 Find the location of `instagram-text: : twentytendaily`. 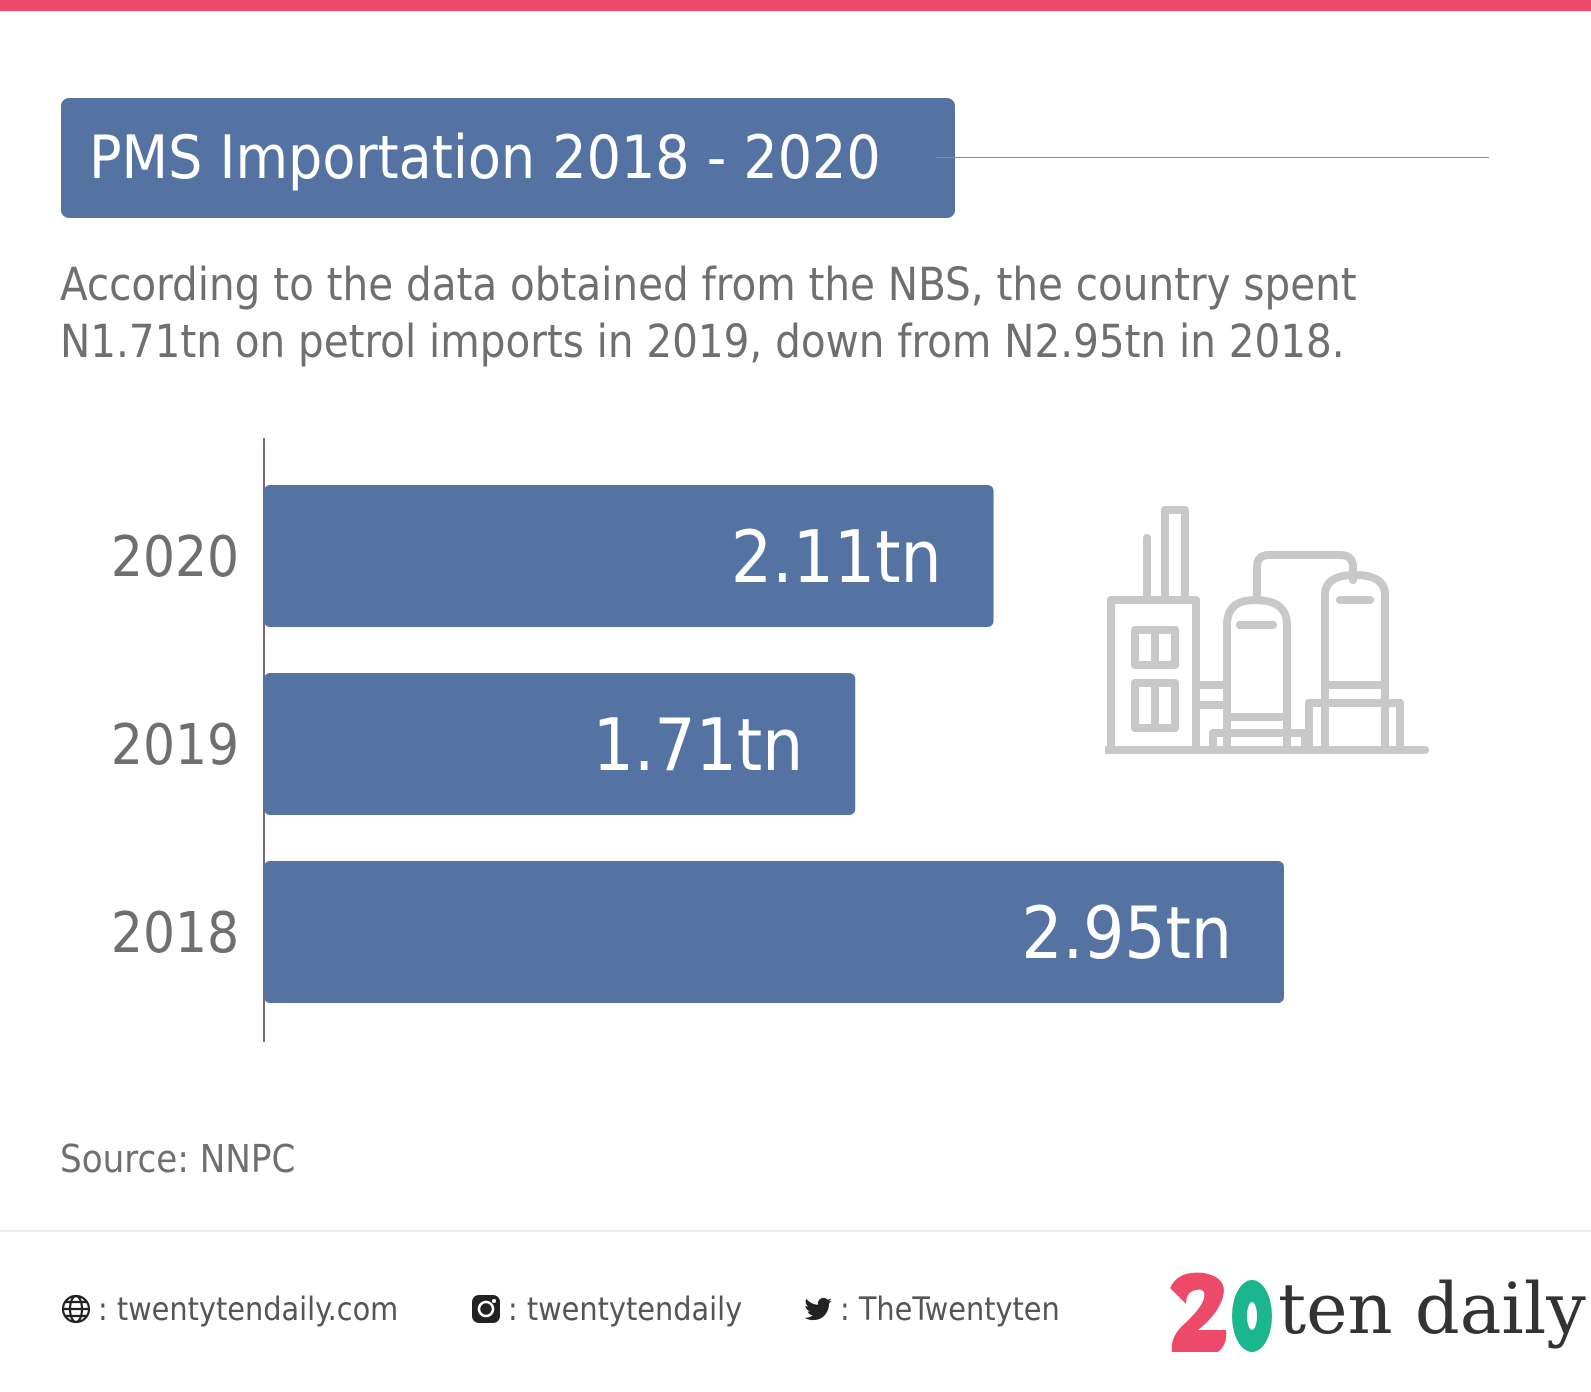

instagram-text: : twentytendaily is located at coordinates (625, 1309).